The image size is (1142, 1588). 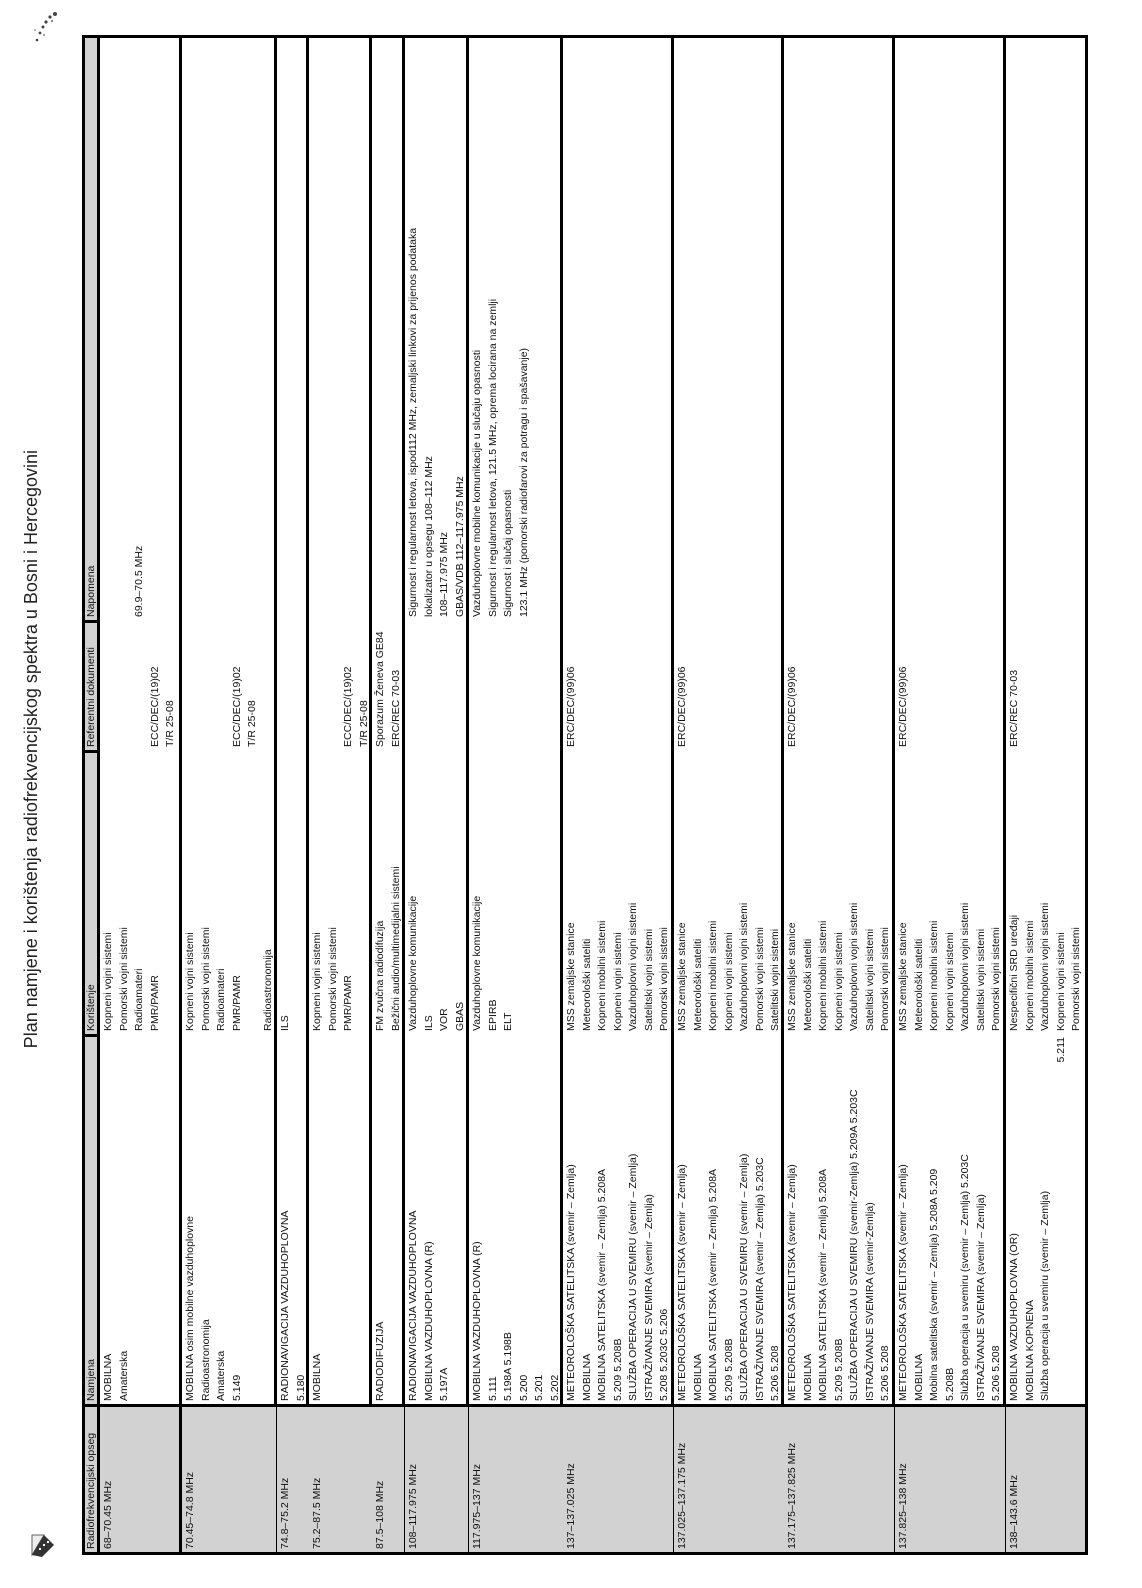 I want to click on cell-line: ISTRAŽIVANJE SVEMIRA (svemir – Zemlja), so click(x=980, y=1297).